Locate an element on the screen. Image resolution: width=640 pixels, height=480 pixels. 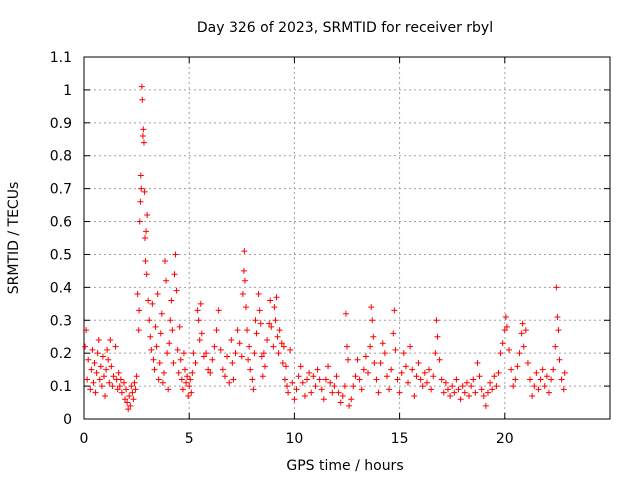
x-tick-label: 20 is located at coordinates (505, 439).